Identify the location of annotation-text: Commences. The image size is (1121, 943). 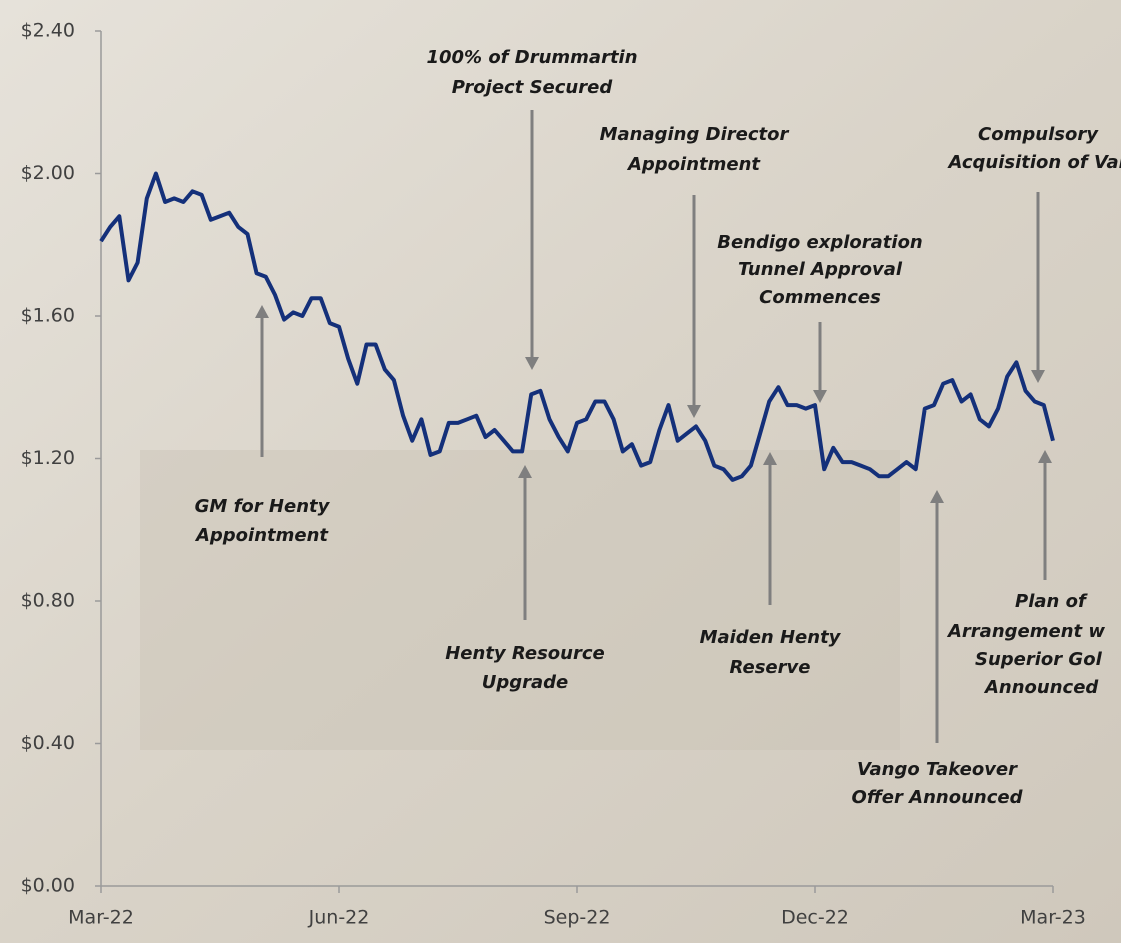
(820, 297).